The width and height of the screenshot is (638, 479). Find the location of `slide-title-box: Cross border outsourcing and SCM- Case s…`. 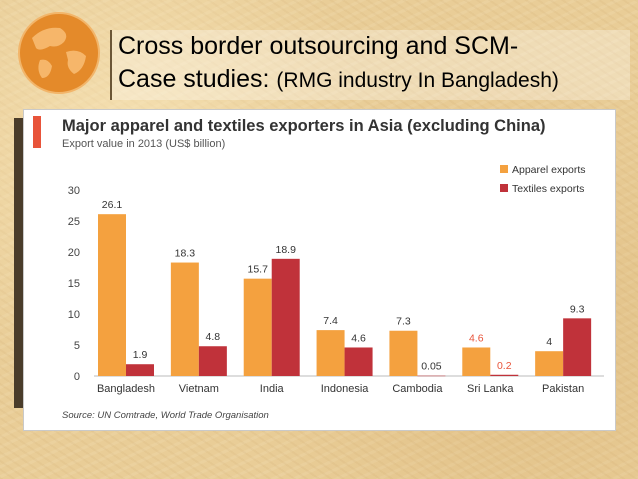

slide-title-box: Cross border outsourcing and SCM- Case s… is located at coordinates (370, 65).